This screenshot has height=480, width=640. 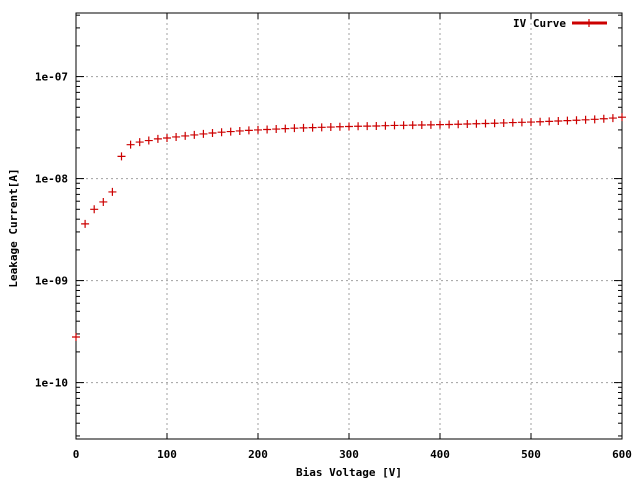 What do you see at coordinates (51, 281) in the screenshot?
I see `y-tick-label: 1e-09` at bounding box center [51, 281].